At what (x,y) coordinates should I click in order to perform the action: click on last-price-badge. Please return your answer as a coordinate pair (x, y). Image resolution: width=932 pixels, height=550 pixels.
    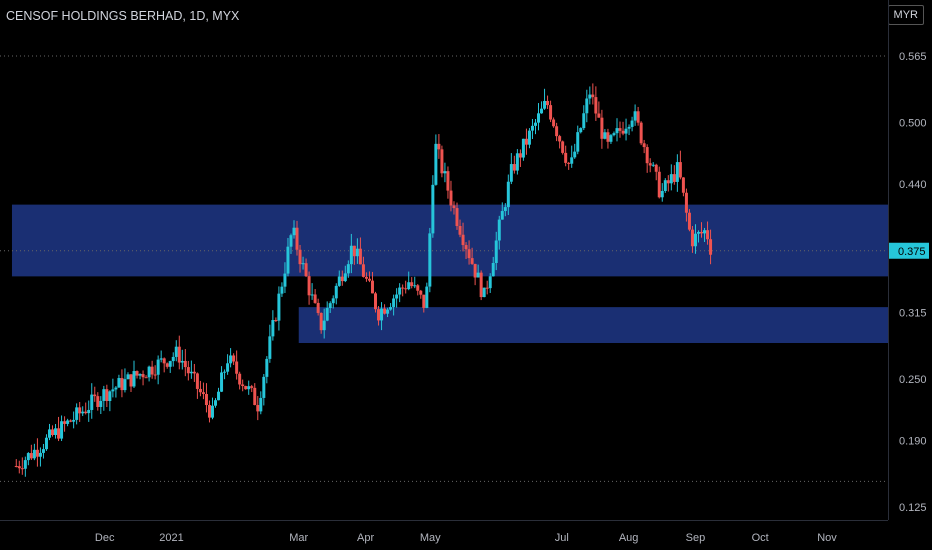
    Looking at the image, I should click on (909, 250).